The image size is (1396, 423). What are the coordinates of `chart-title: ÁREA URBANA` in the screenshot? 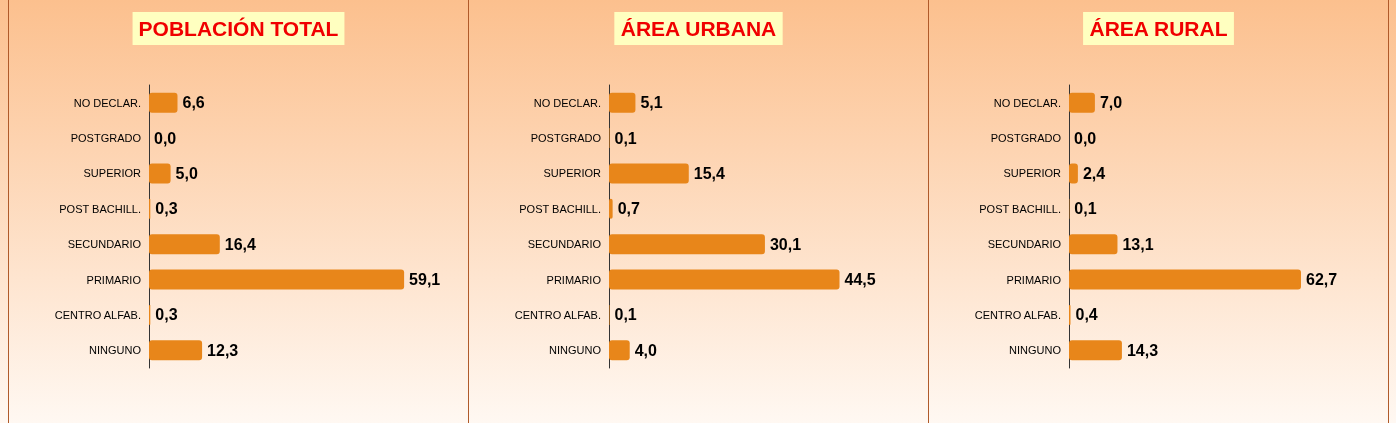 It's located at (698, 28).